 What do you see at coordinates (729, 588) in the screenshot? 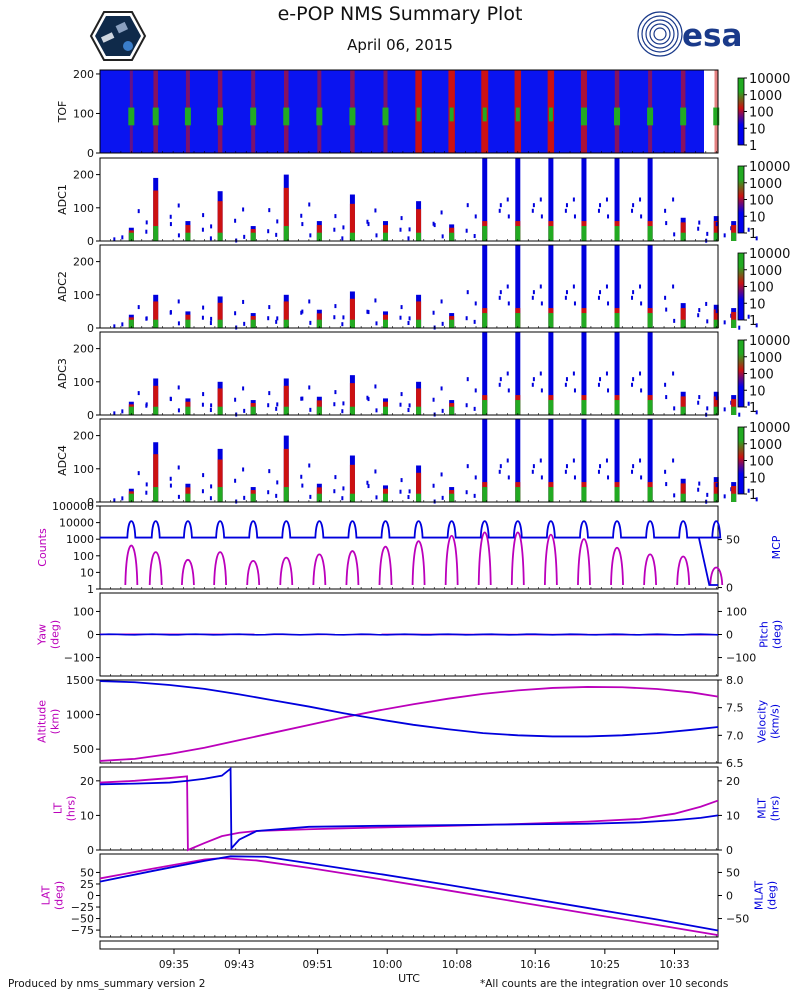
I see `mcp-ytick-right-label: 0` at bounding box center [729, 588].